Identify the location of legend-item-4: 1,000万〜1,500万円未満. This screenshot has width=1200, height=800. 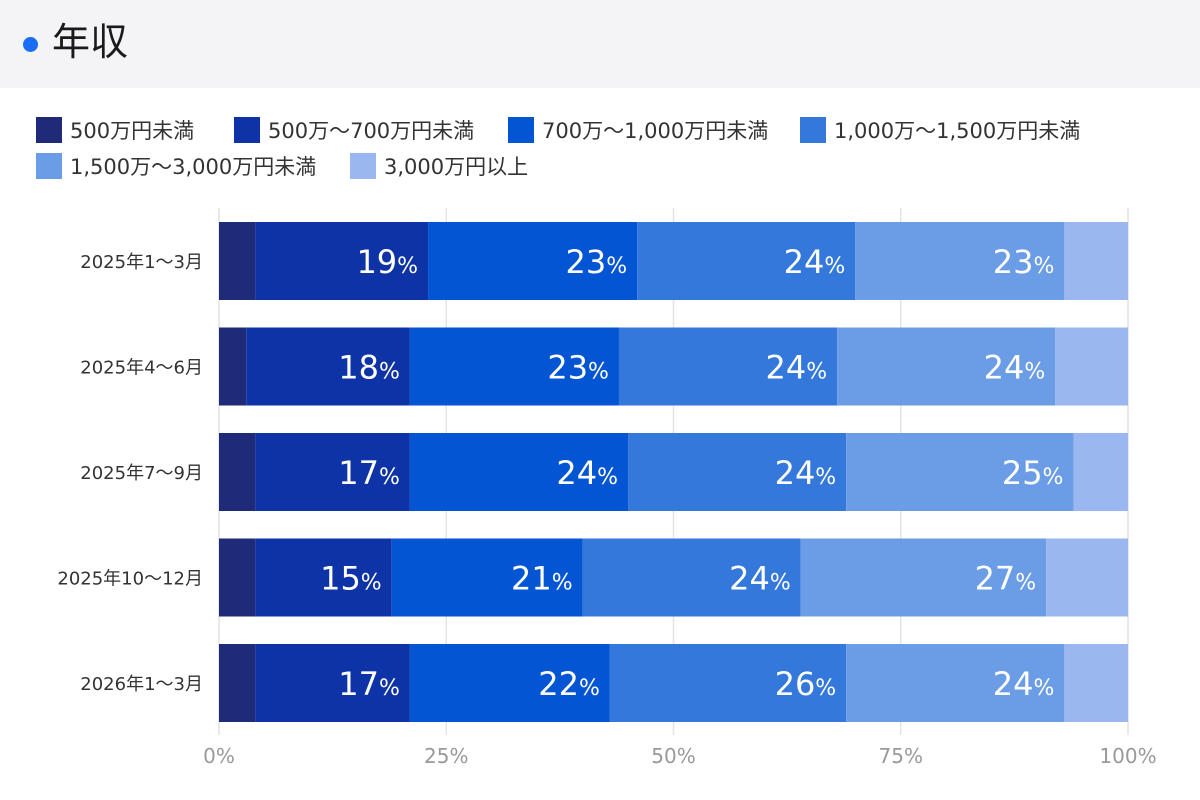
(940, 130).